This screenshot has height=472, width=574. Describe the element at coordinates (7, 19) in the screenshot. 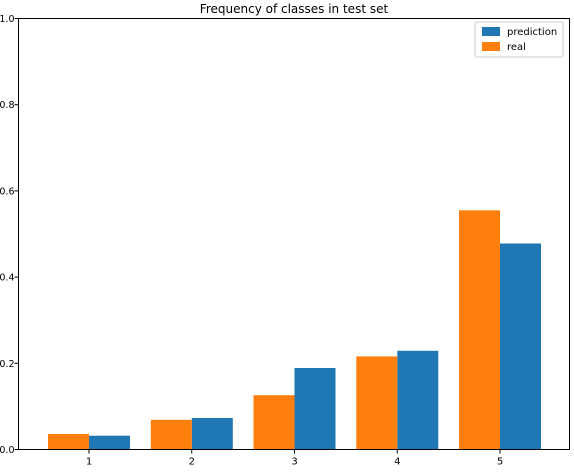

I see `y-tick-label-1.0: 1.0` at that location.